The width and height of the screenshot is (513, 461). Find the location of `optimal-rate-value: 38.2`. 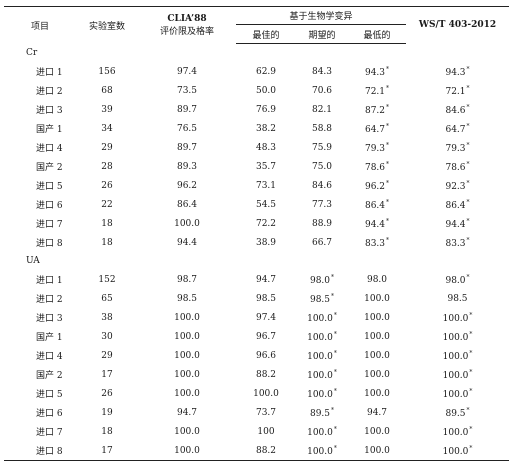

optimal-rate-value: 38.2 is located at coordinates (266, 128).